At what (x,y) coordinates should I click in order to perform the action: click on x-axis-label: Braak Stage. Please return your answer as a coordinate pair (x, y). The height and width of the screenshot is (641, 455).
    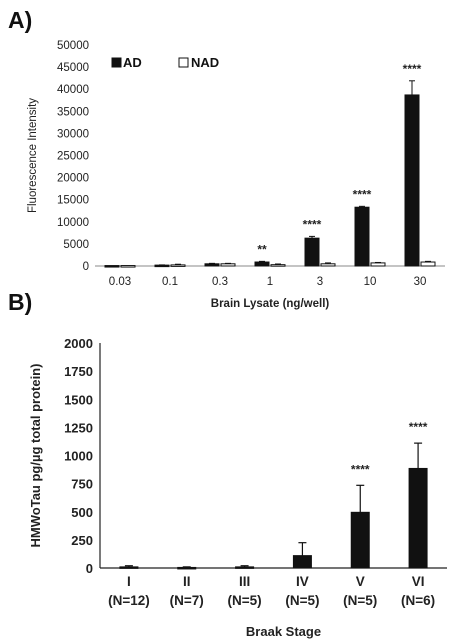
    Looking at the image, I should click on (283, 631).